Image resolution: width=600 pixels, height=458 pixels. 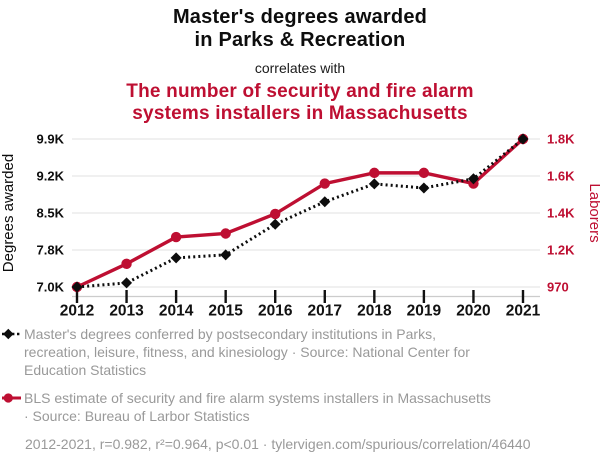 I want to click on left-axis-tick-label: 9.9K, so click(x=51, y=139).